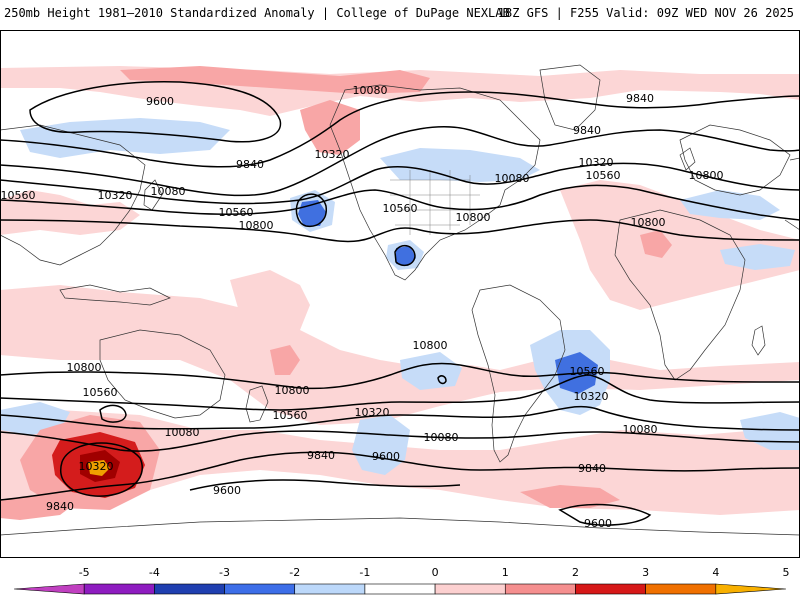  Describe the element at coordinates (84, 572) in the screenshot. I see `colorbar-tick-label: -5` at that location.